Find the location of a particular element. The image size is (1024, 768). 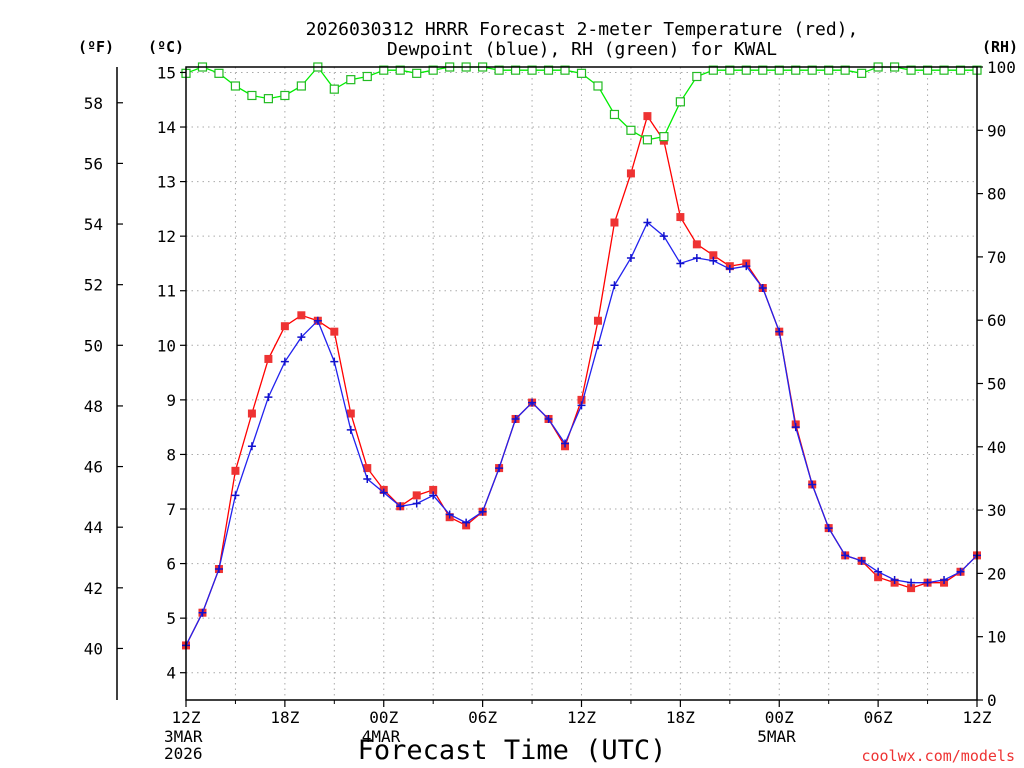

celsius-tick-label: 15 is located at coordinates (166, 72).